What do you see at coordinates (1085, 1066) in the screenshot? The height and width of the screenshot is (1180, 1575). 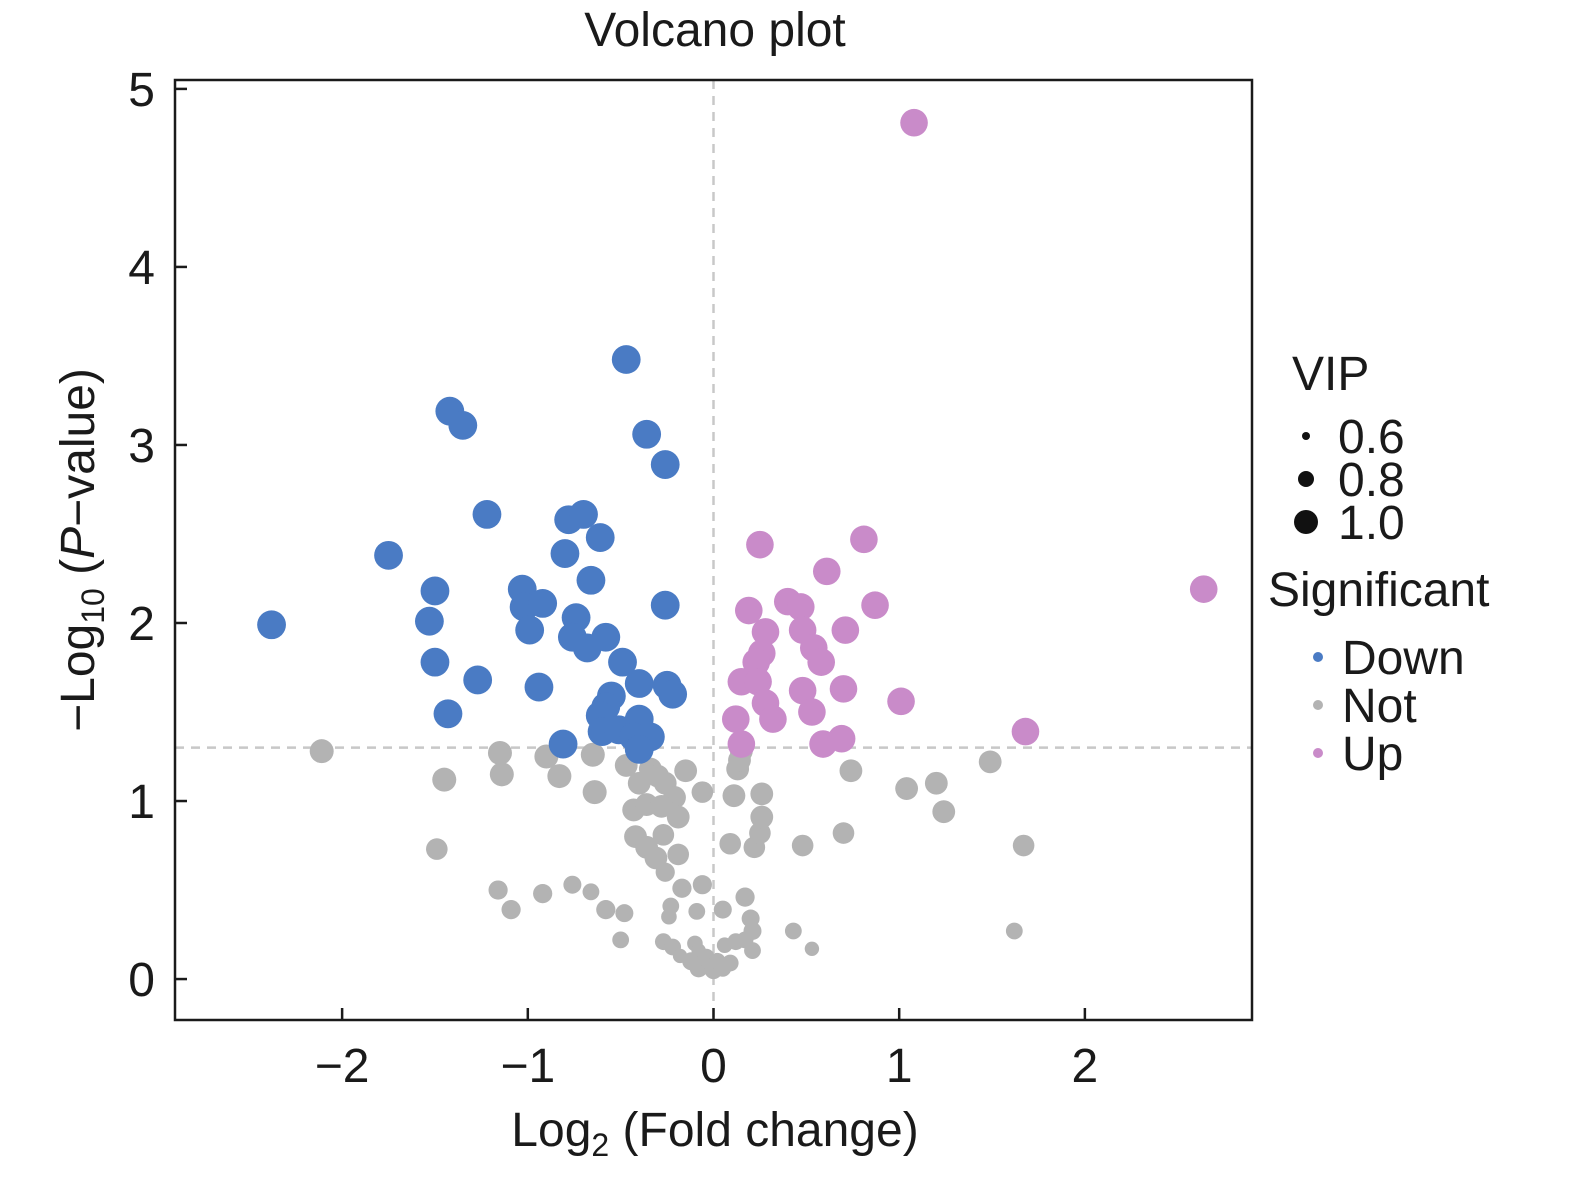 I see `x-tick-label: 2` at bounding box center [1085, 1066].